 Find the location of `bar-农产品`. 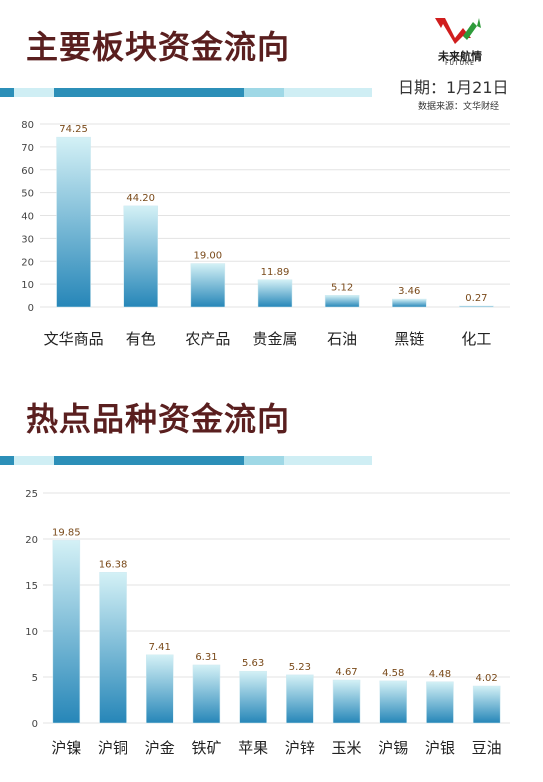

bar-农产品 is located at coordinates (208, 285).